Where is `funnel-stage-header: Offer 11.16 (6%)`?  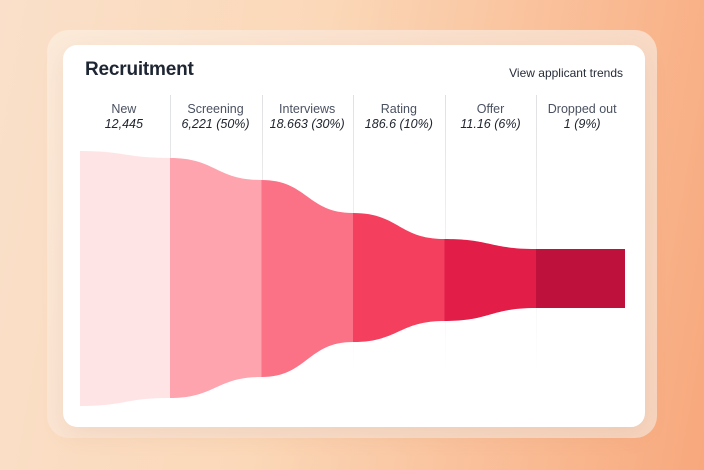 funnel-stage-header: Offer 11.16 (6%) is located at coordinates (491, 117).